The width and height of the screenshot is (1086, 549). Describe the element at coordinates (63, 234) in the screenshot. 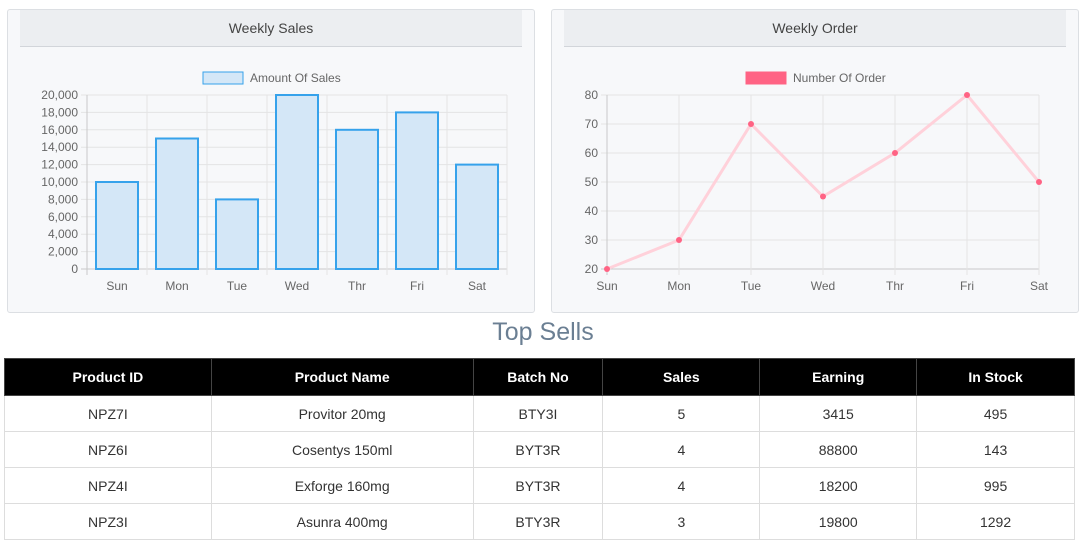

I see `y-tick-label: 4,000` at that location.